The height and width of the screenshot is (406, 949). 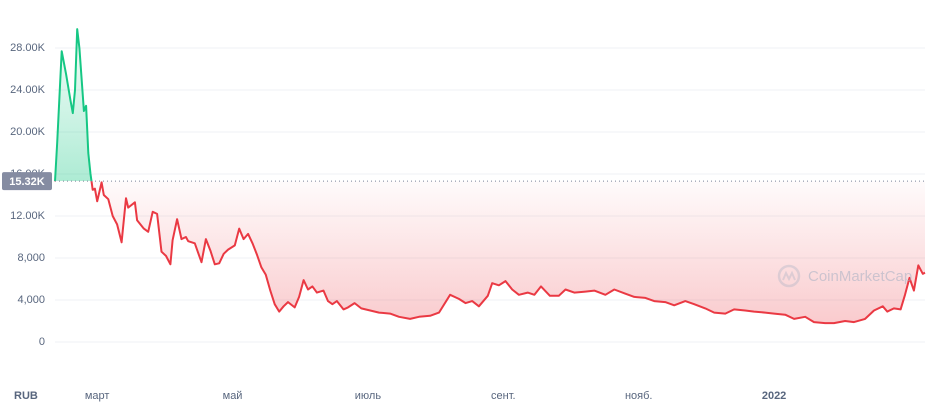 I want to click on y-tick-label: 0, so click(x=42, y=342).